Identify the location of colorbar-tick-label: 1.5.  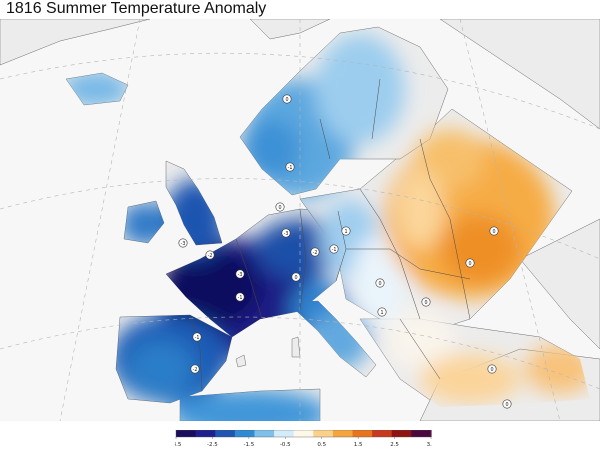
(358, 445).